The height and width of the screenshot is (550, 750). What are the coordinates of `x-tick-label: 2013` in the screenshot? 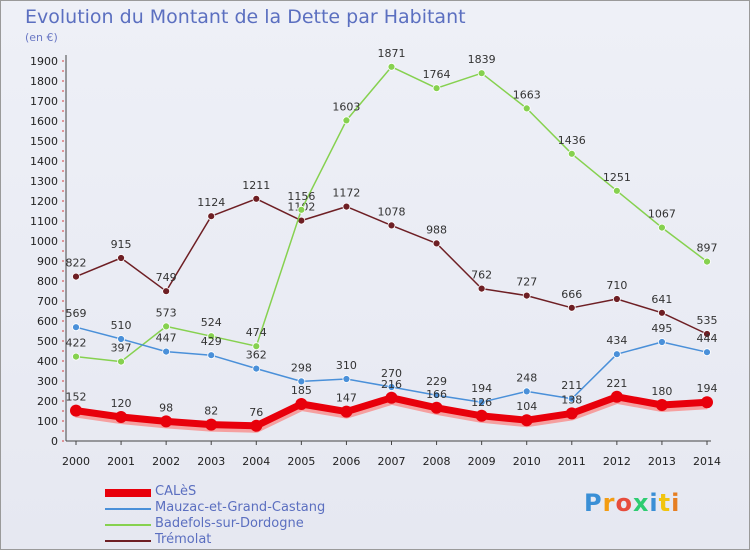 It's located at (662, 461).